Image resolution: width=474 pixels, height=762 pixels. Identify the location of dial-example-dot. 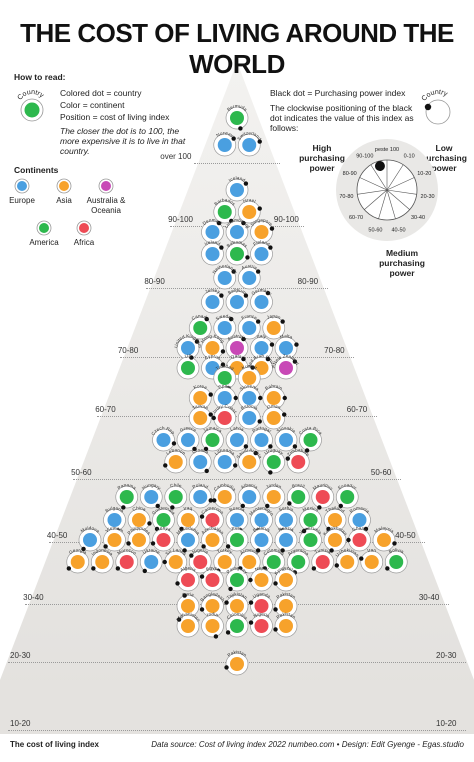
(379, 166).